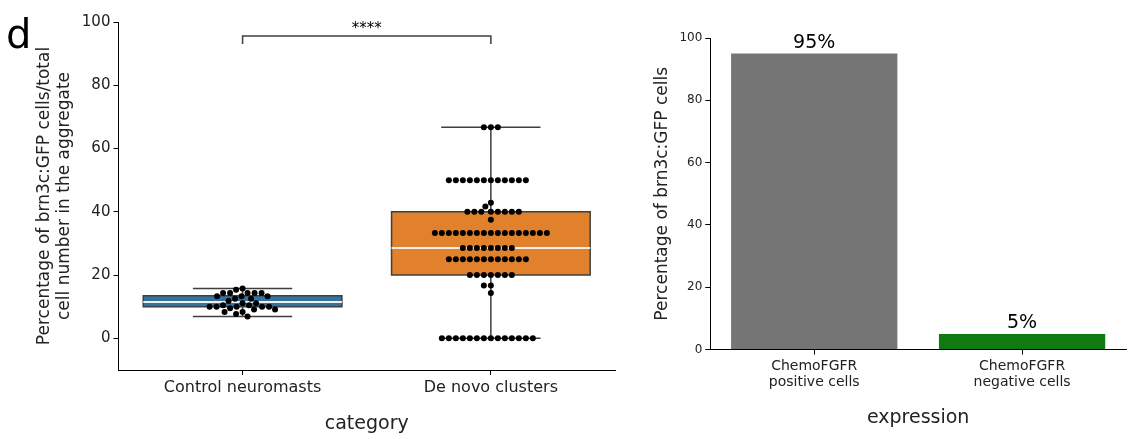  What do you see at coordinates (19, 34) in the screenshot?
I see `text: d` at bounding box center [19, 34].